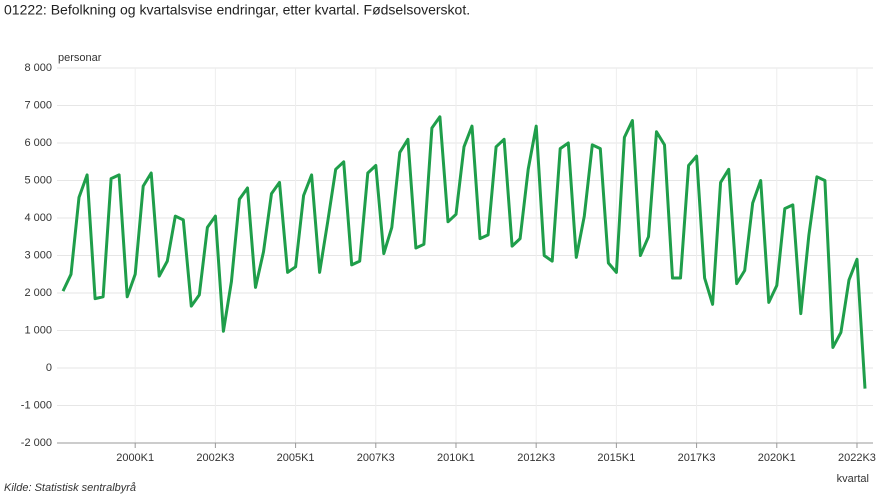  What do you see at coordinates (135, 458) in the screenshot?
I see `x-tick-label: 2000K1` at bounding box center [135, 458].